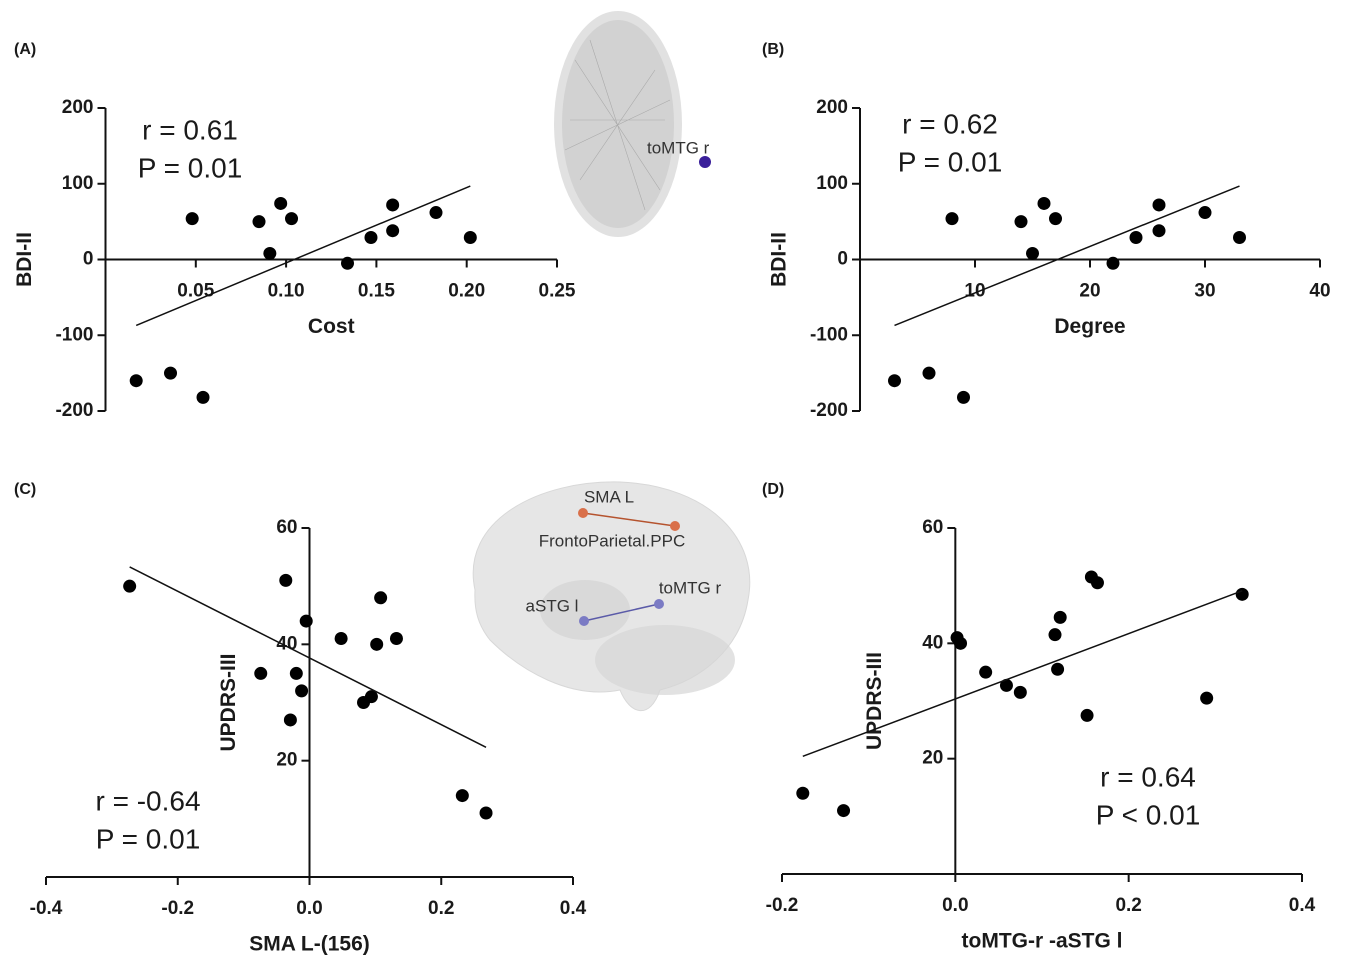  What do you see at coordinates (955, 905) in the screenshot?
I see `x-tick-label: 0.0` at bounding box center [955, 905].